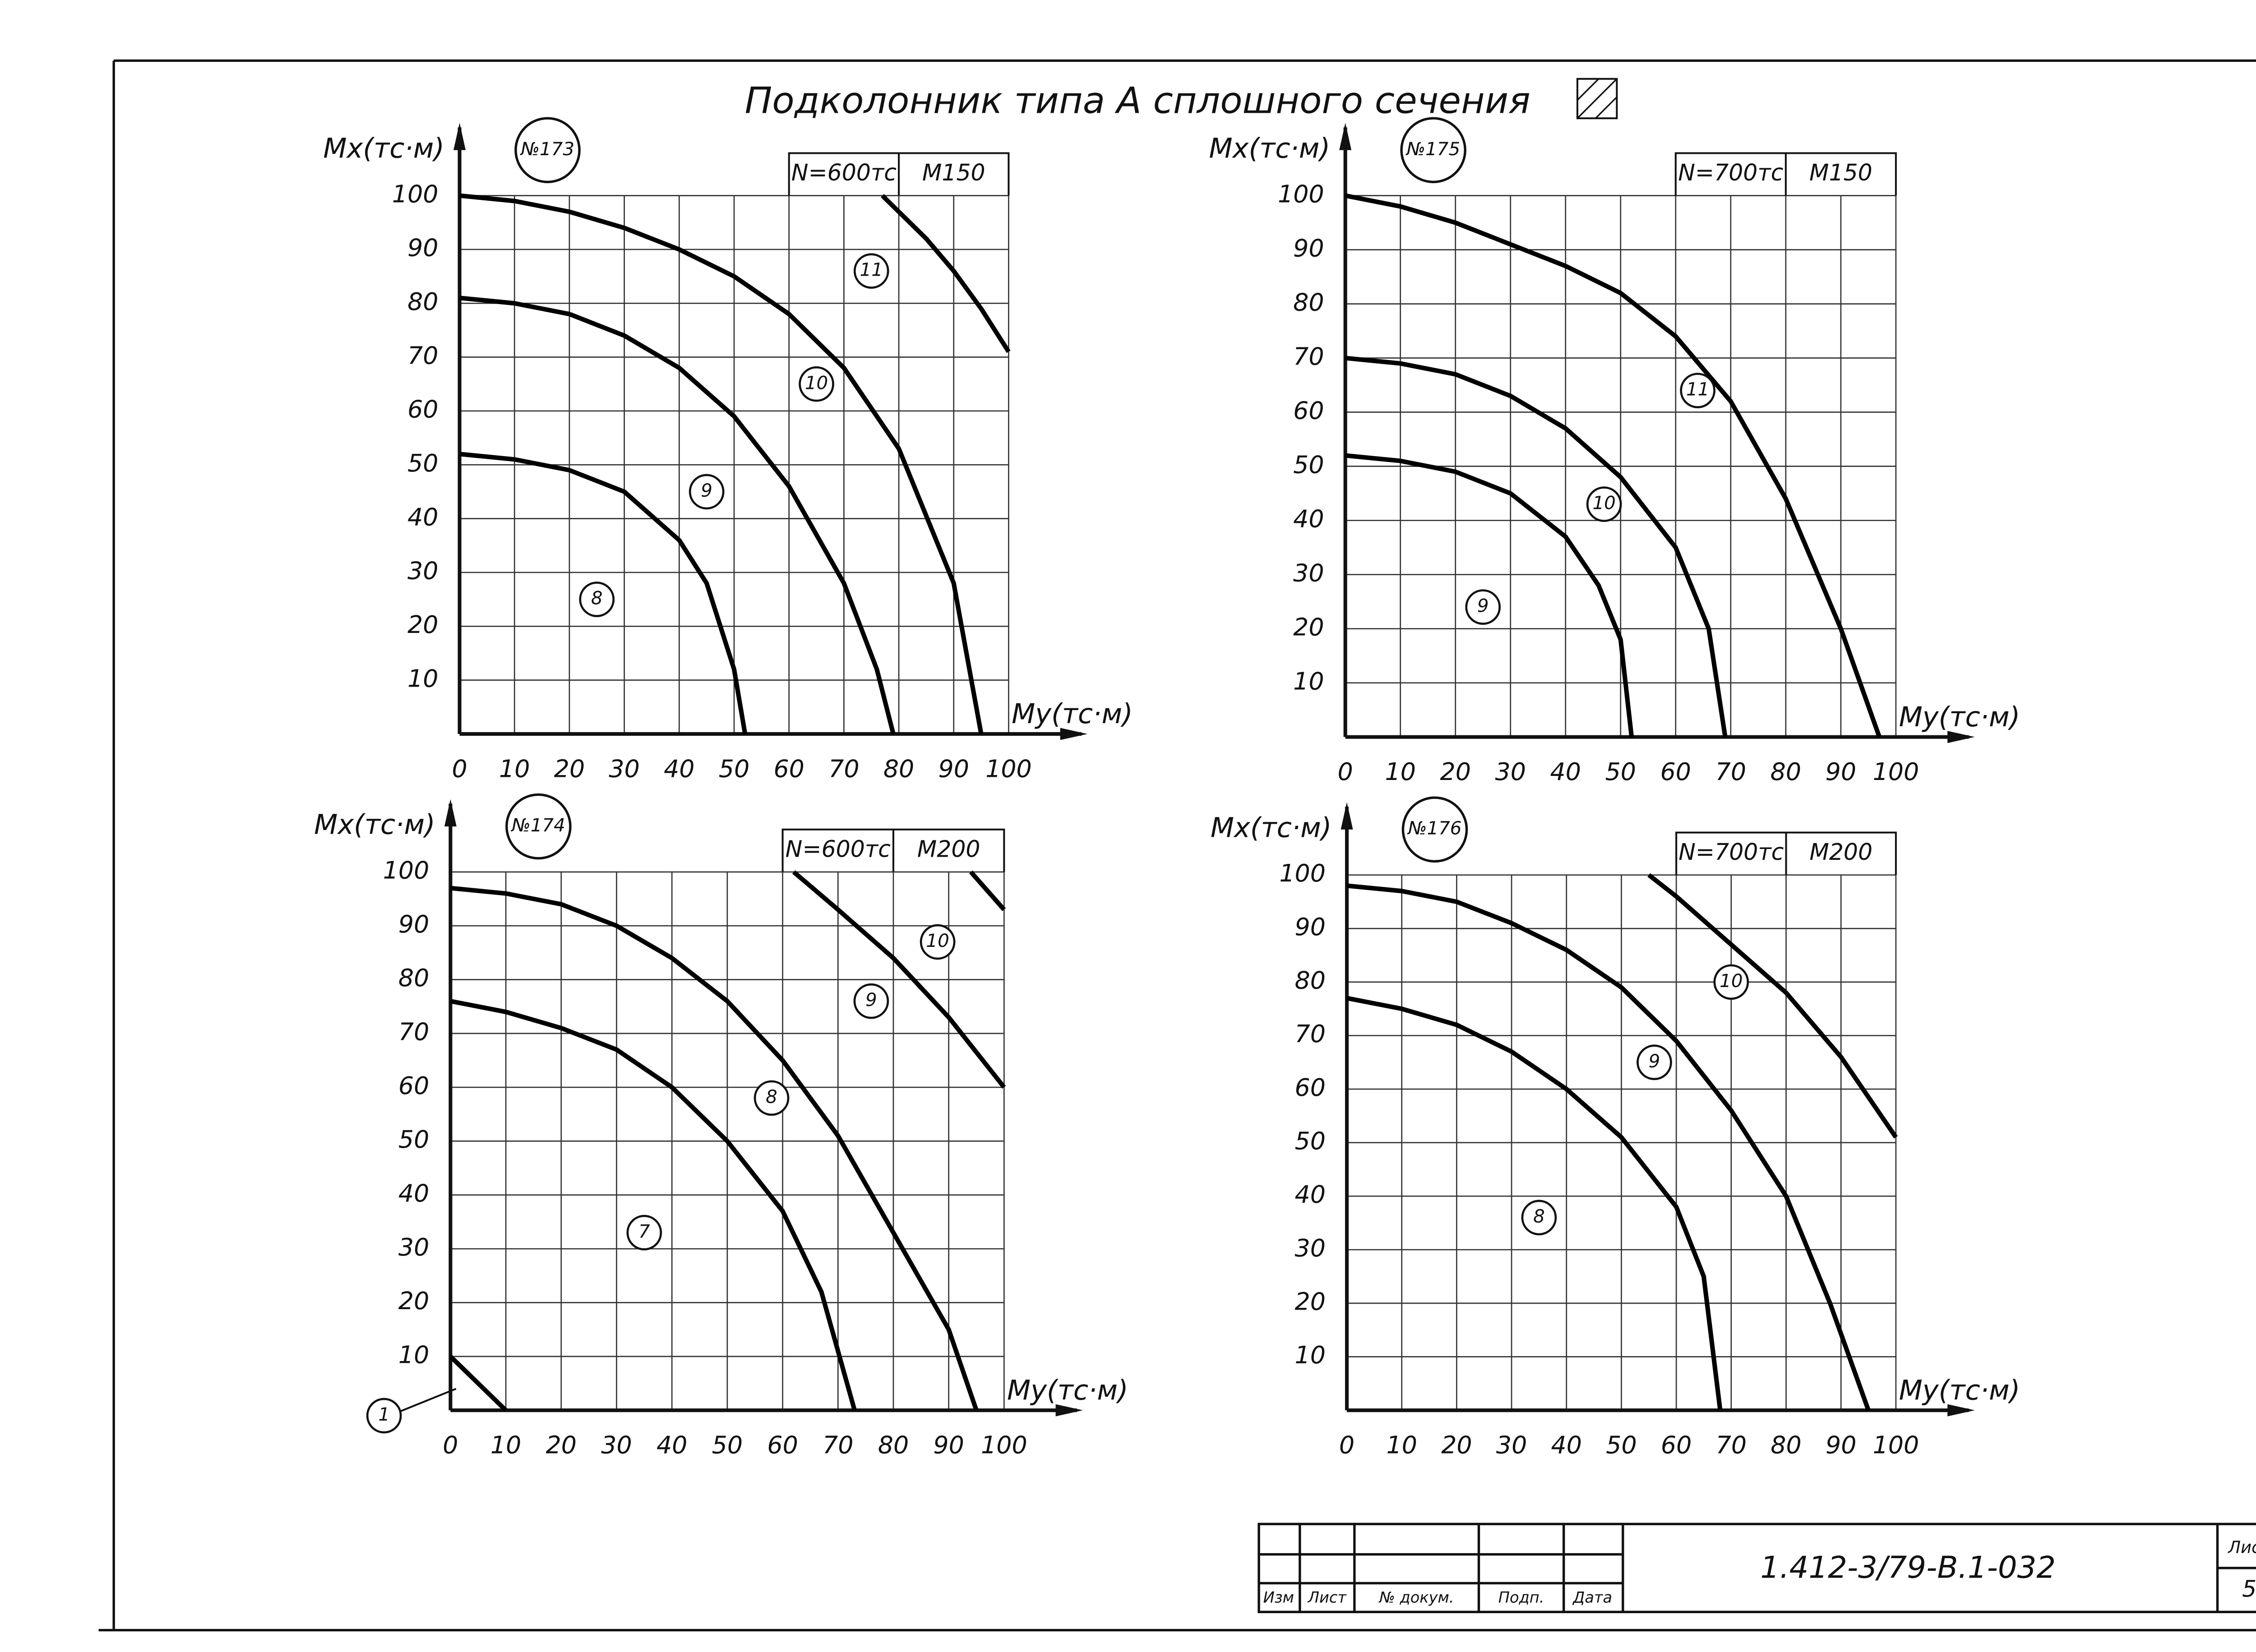  I want to click on annotation: М150, so click(1840, 172).